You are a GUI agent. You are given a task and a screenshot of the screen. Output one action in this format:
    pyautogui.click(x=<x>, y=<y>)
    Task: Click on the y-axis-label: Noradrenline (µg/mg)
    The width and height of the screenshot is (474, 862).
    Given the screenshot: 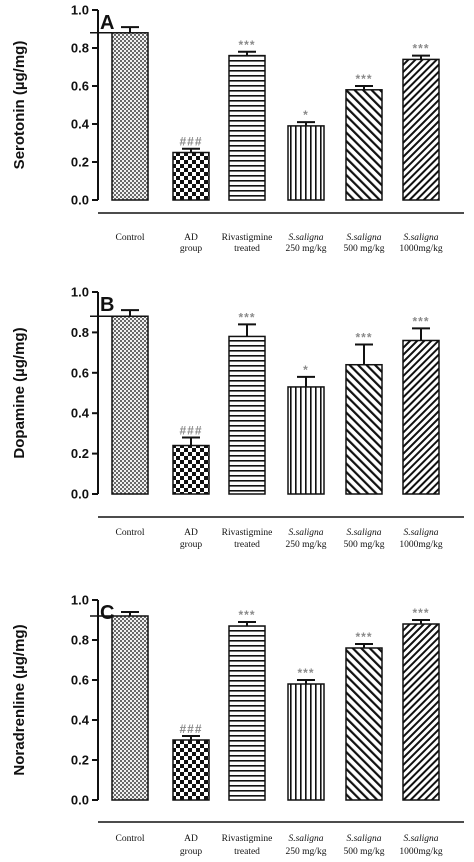 What is the action you would take?
    pyautogui.click(x=19, y=699)
    